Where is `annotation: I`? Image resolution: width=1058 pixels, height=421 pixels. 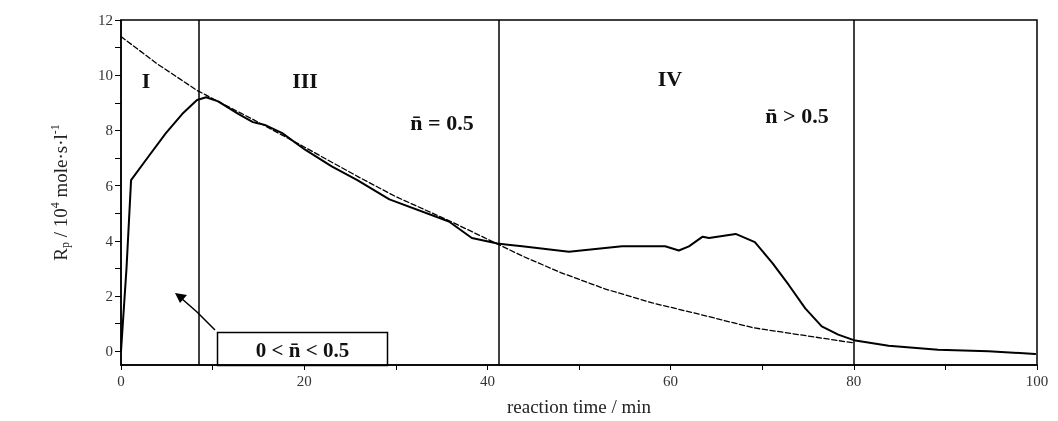
annotation: I is located at coordinates (146, 80).